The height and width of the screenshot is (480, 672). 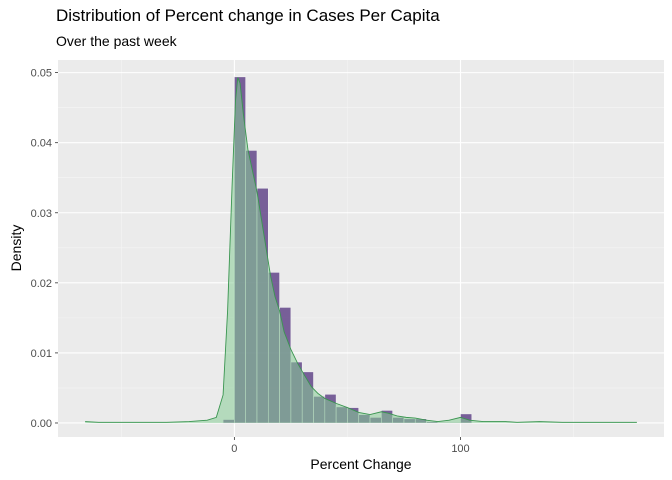 I want to click on y-axis-label: Density, so click(x=16, y=248).